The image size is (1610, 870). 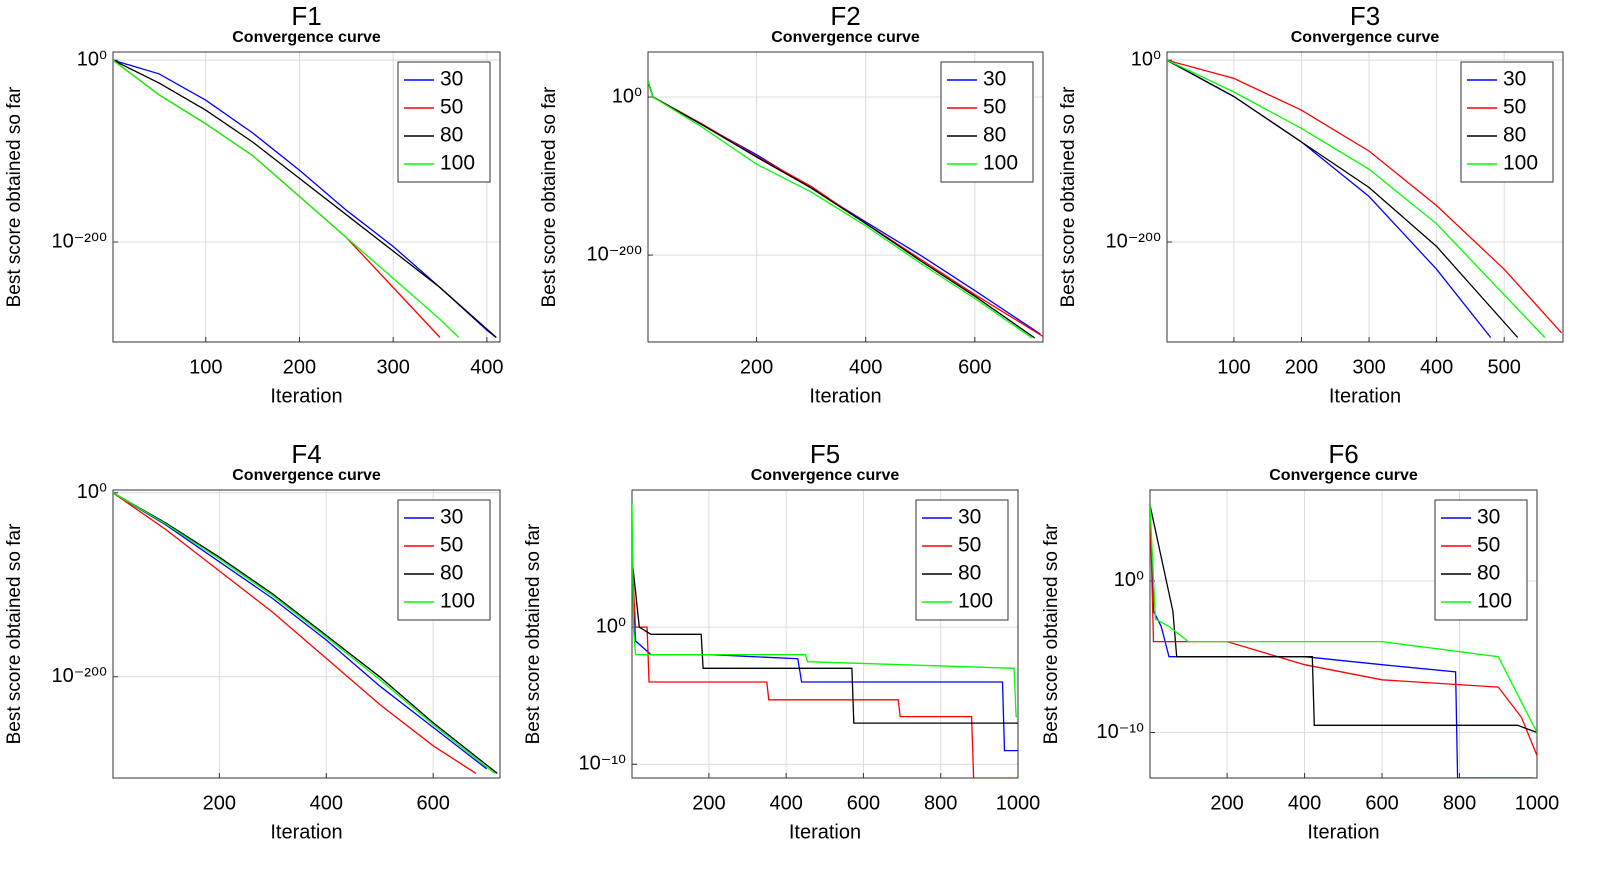 I want to click on panel-label: F3, so click(x=1365, y=16).